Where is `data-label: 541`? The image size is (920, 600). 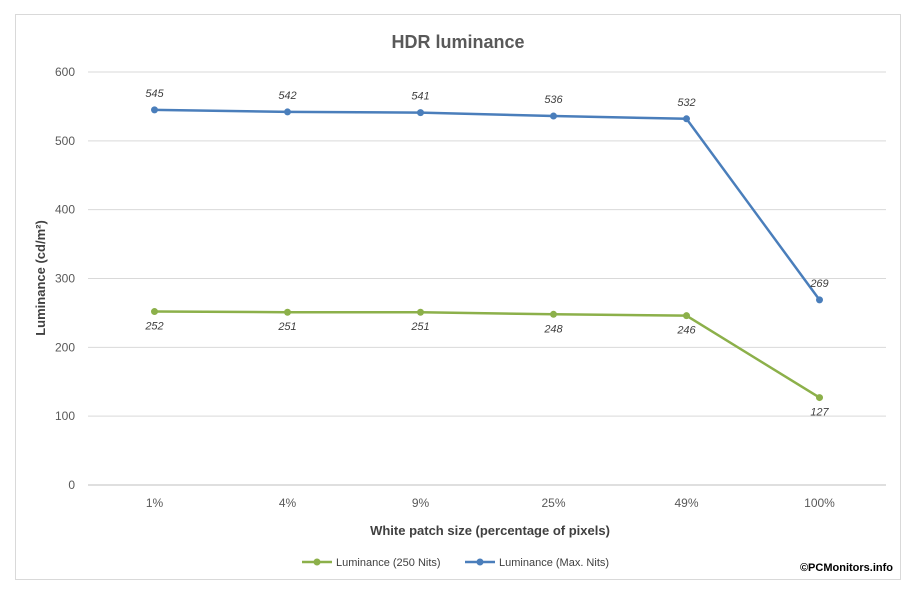
data-label: 541 is located at coordinates (420, 97).